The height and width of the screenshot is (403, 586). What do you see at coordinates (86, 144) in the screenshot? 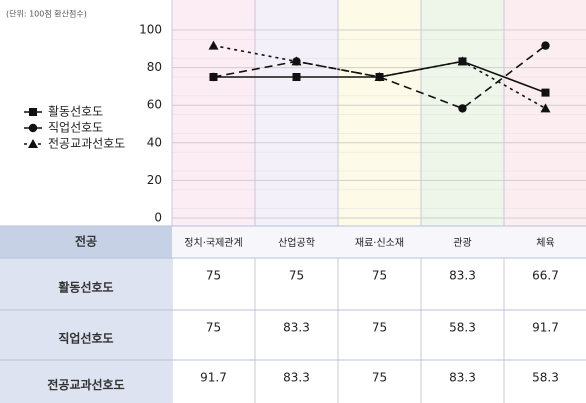
I see `legend-label: 전공교과선호도` at bounding box center [86, 144].